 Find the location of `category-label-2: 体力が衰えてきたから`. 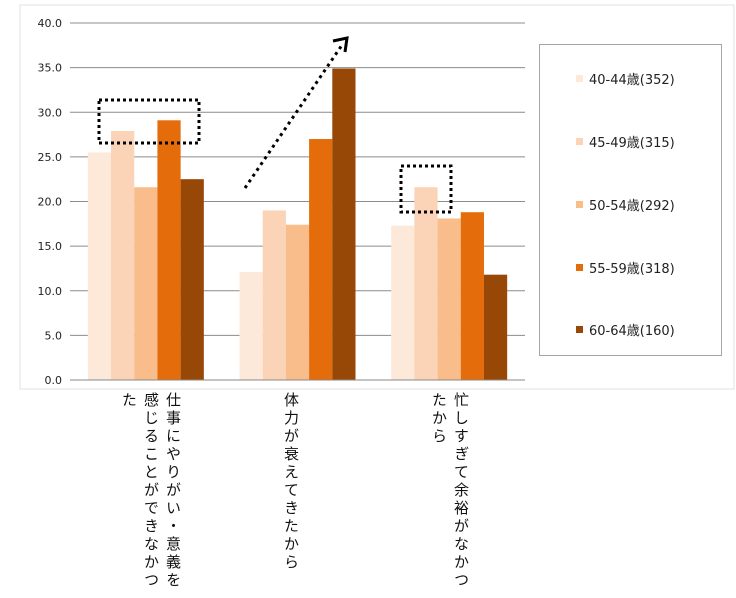

category-label-2: 体力が衰えてきたから is located at coordinates (291, 482).